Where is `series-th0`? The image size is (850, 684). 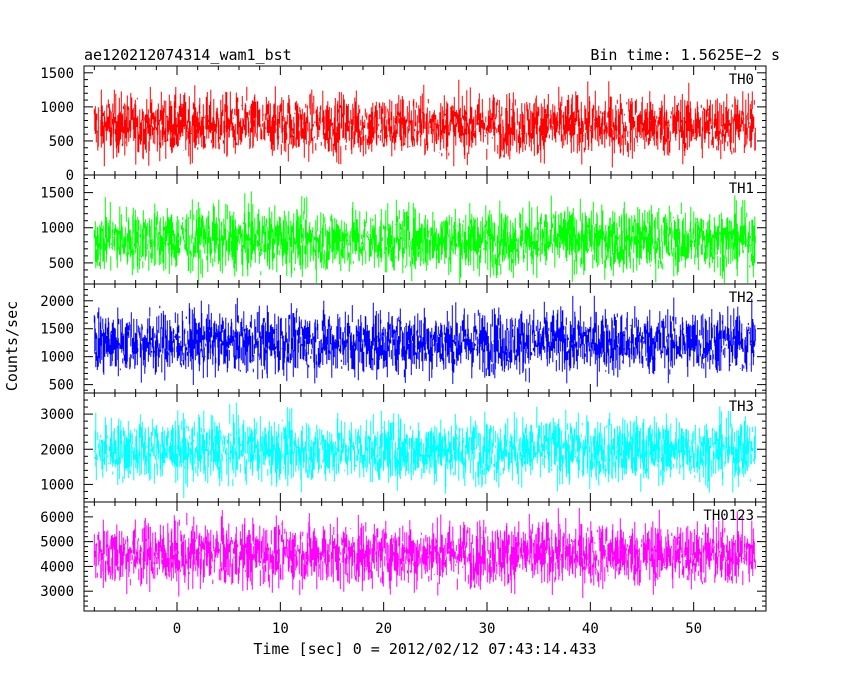
series-th0 is located at coordinates (424, 123).